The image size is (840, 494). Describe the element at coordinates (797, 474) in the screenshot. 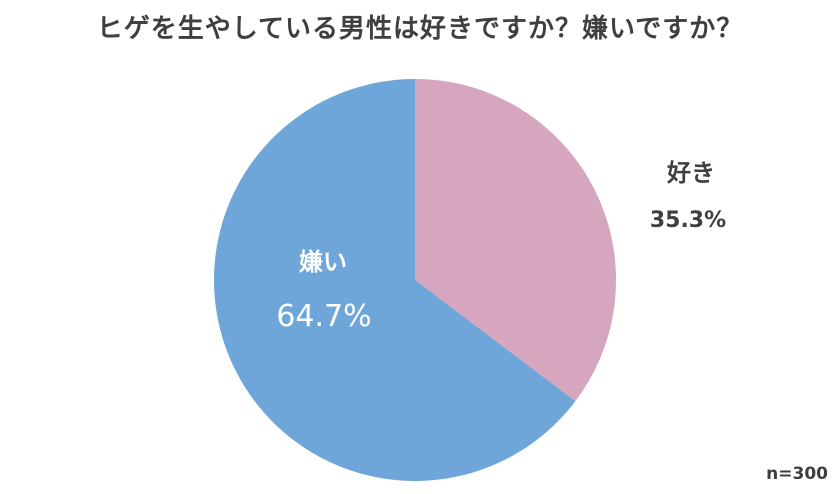

I see `sample-size-note: n=300` at that location.